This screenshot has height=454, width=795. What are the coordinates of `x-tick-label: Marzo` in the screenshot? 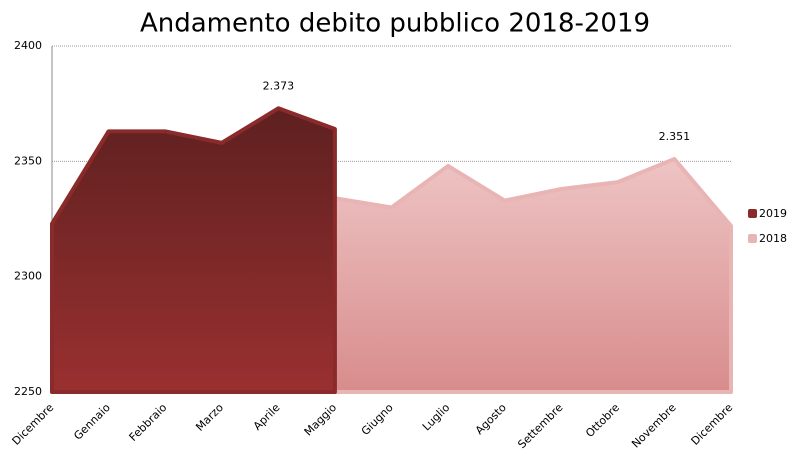 It's located at (209, 417).